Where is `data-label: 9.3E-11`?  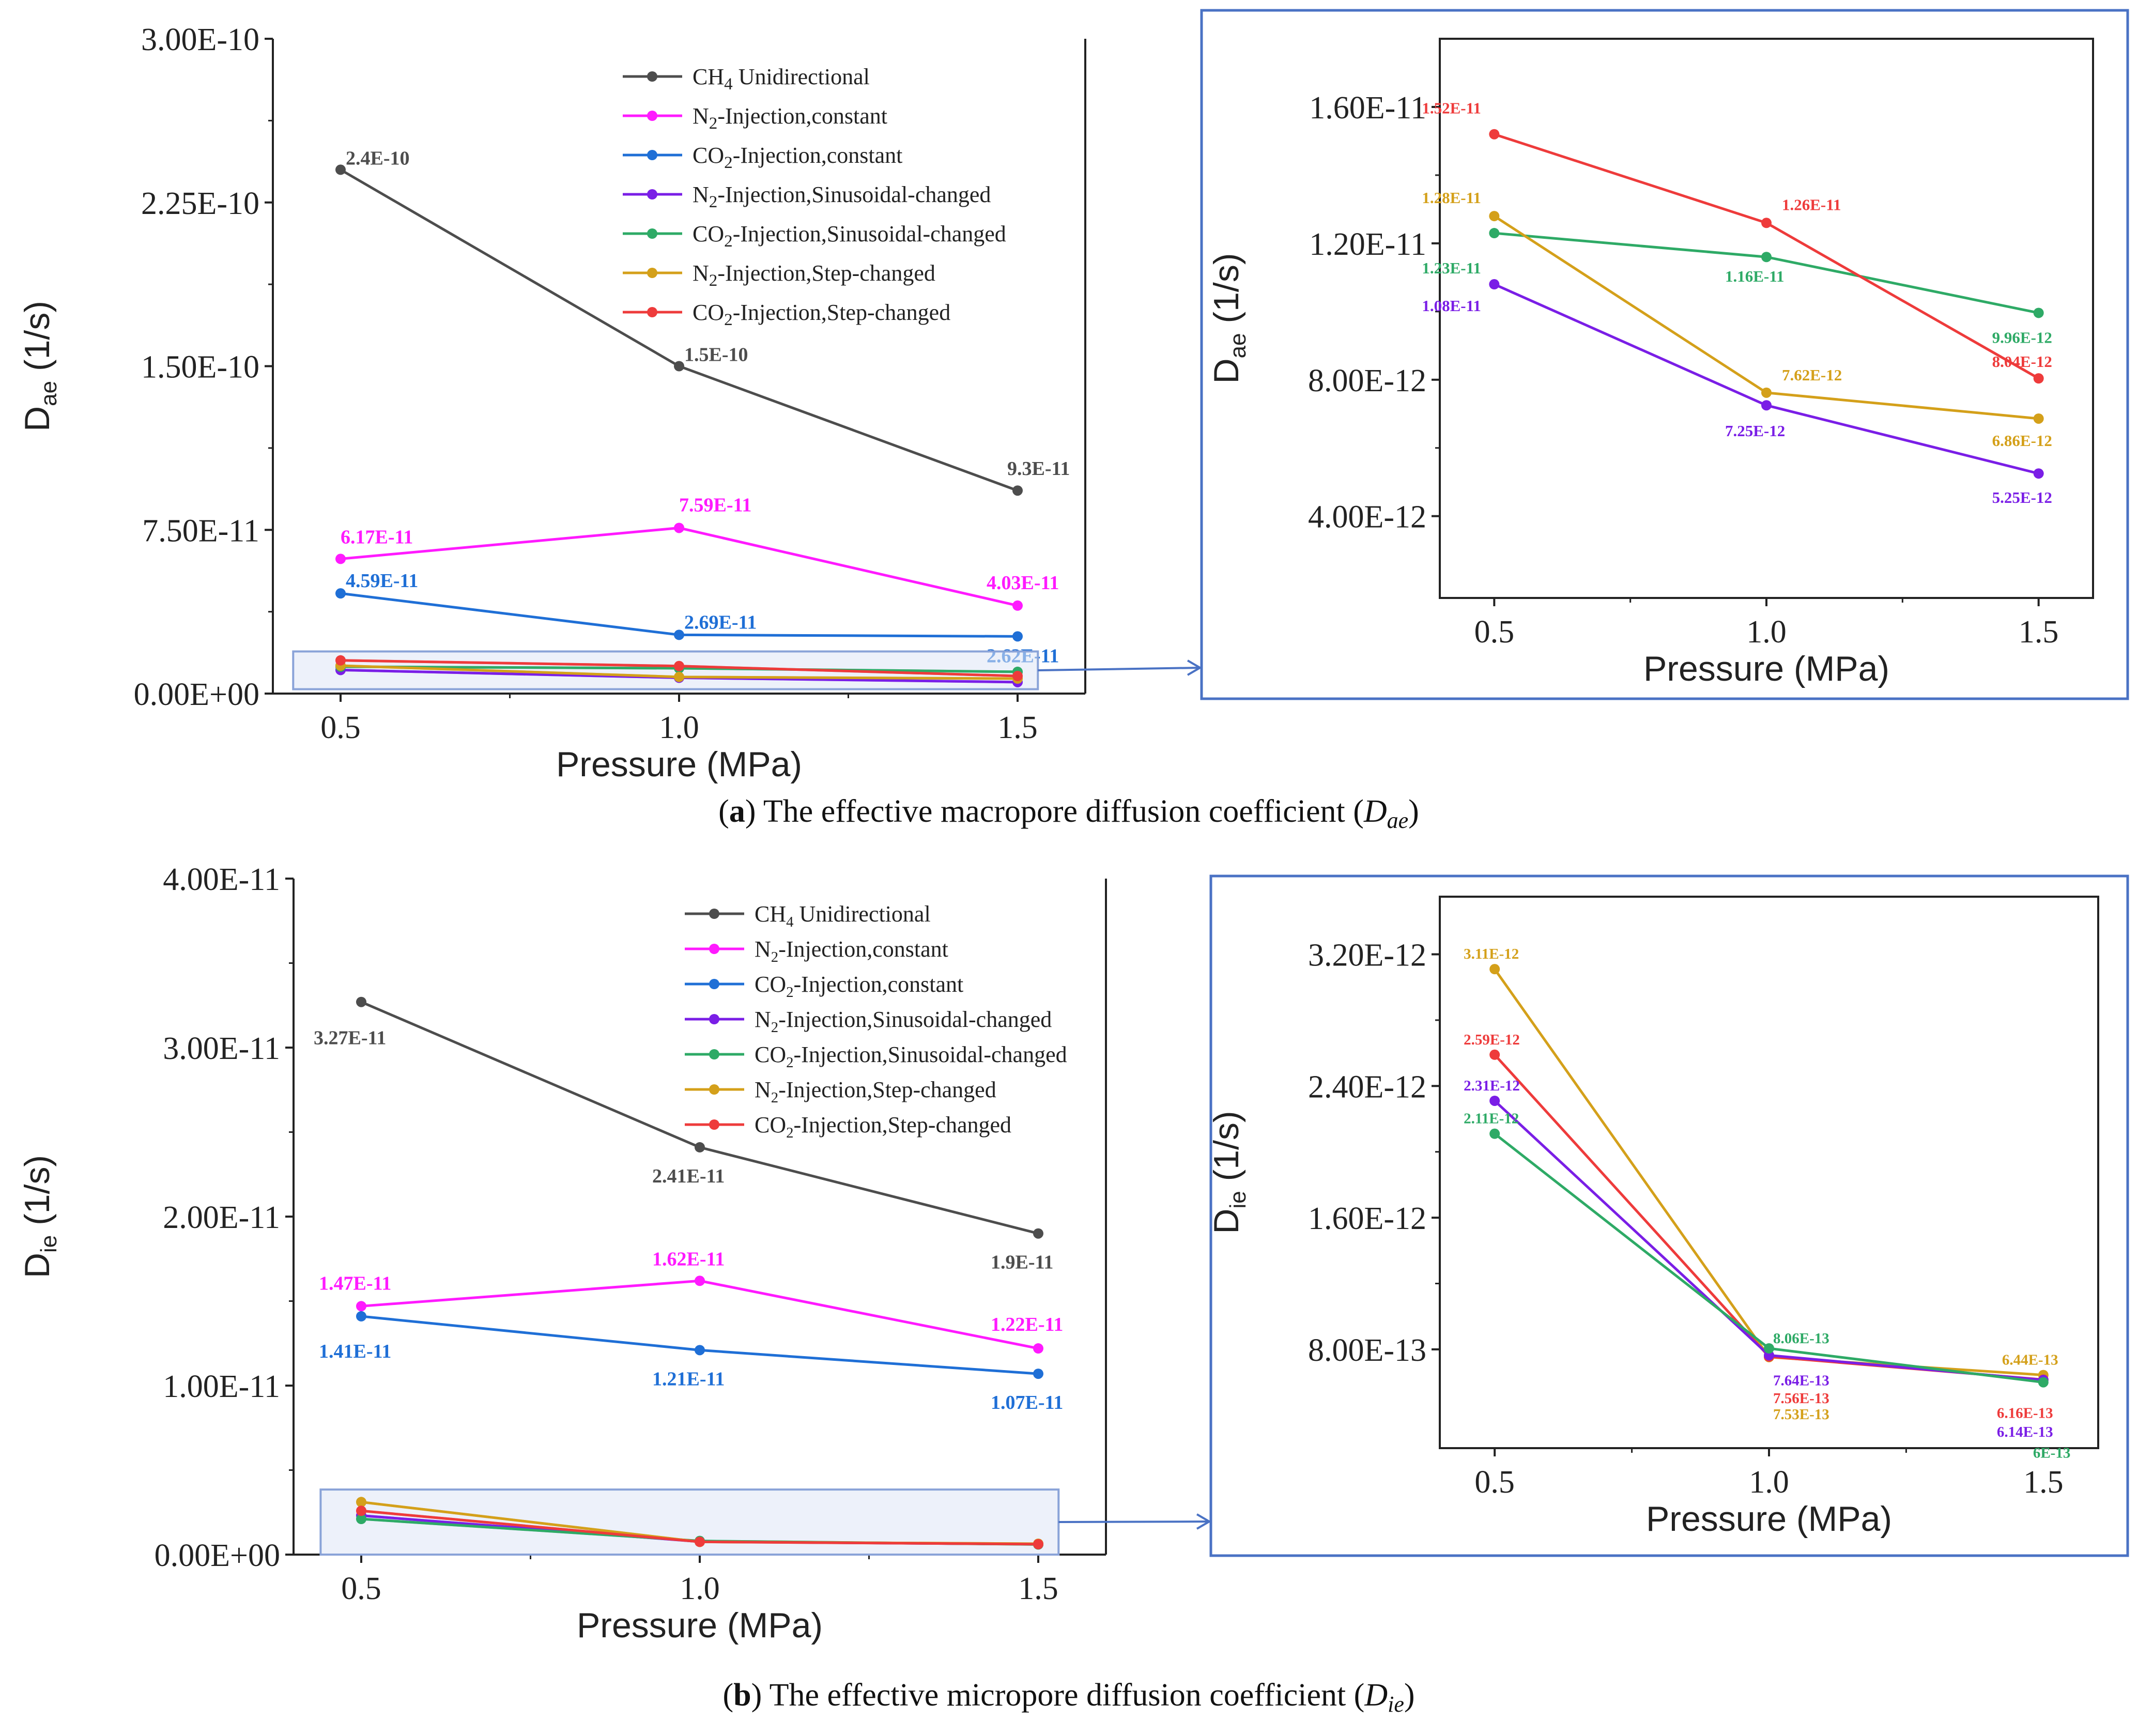 data-label: 9.3E-11 is located at coordinates (1038, 469).